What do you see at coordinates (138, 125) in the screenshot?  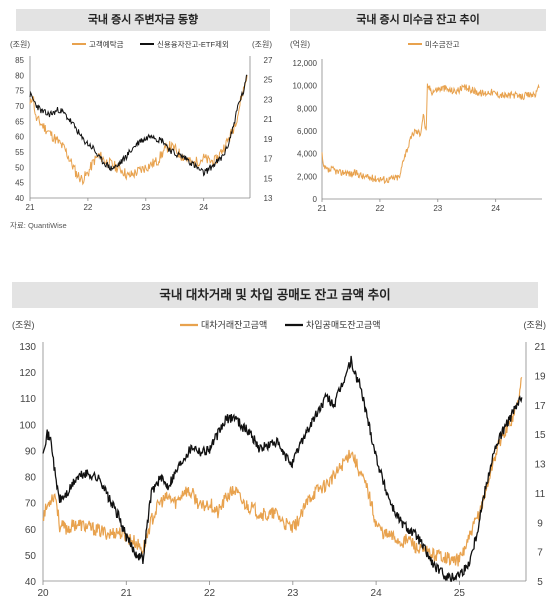 I see `chart-1-series-credit` at bounding box center [138, 125].